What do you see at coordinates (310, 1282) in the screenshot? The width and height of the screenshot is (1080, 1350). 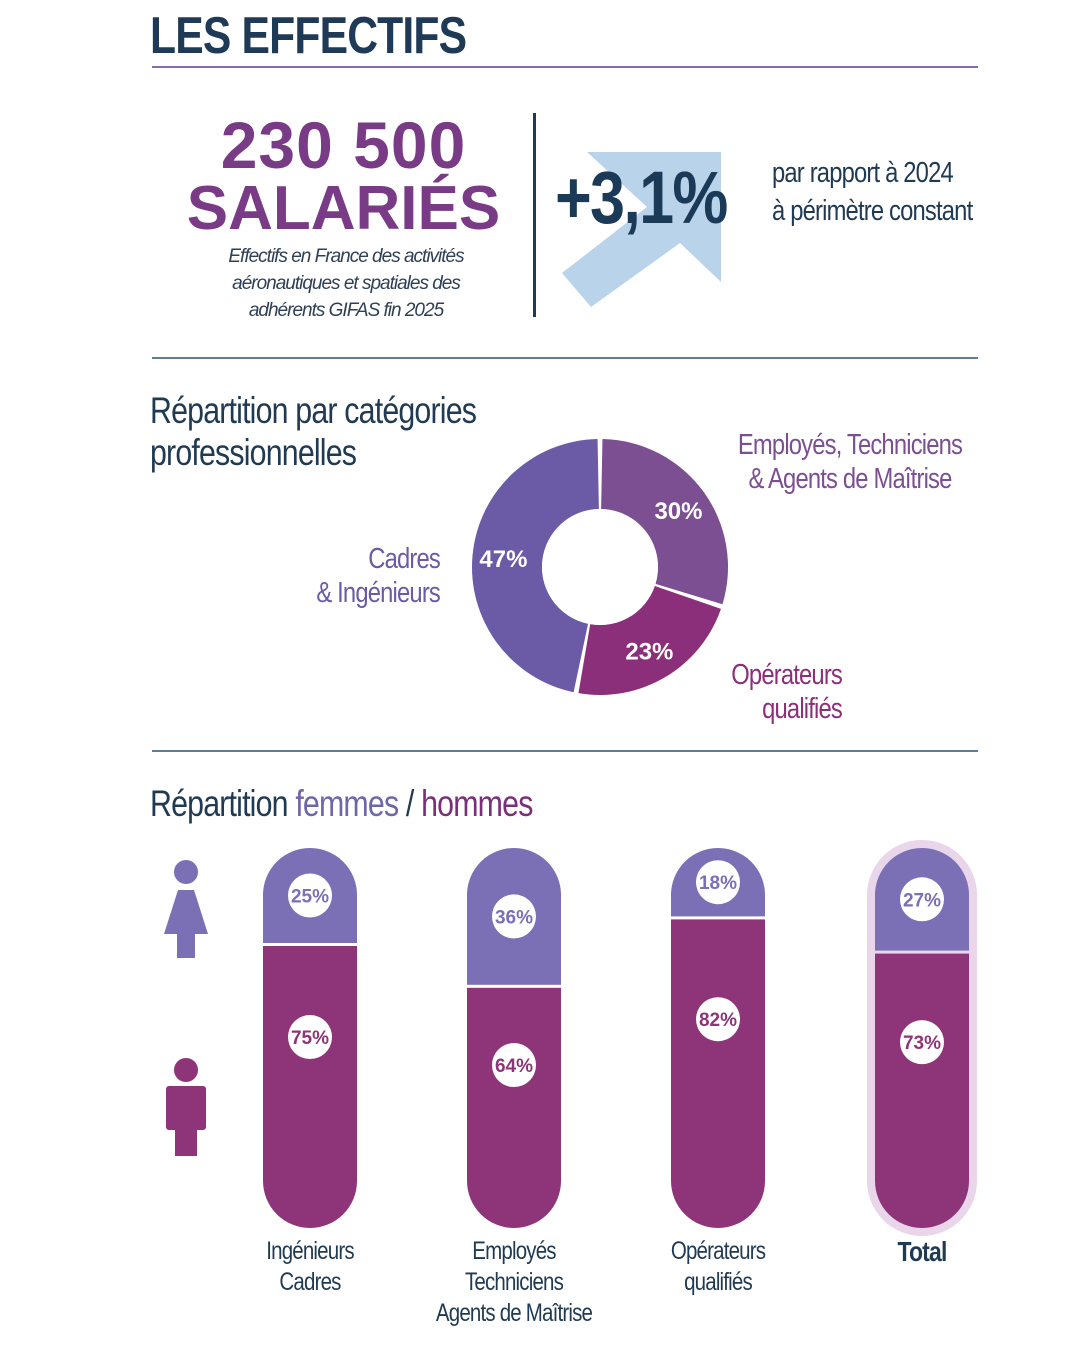 I see `bar-category-label-line: Cadres` at bounding box center [310, 1282].